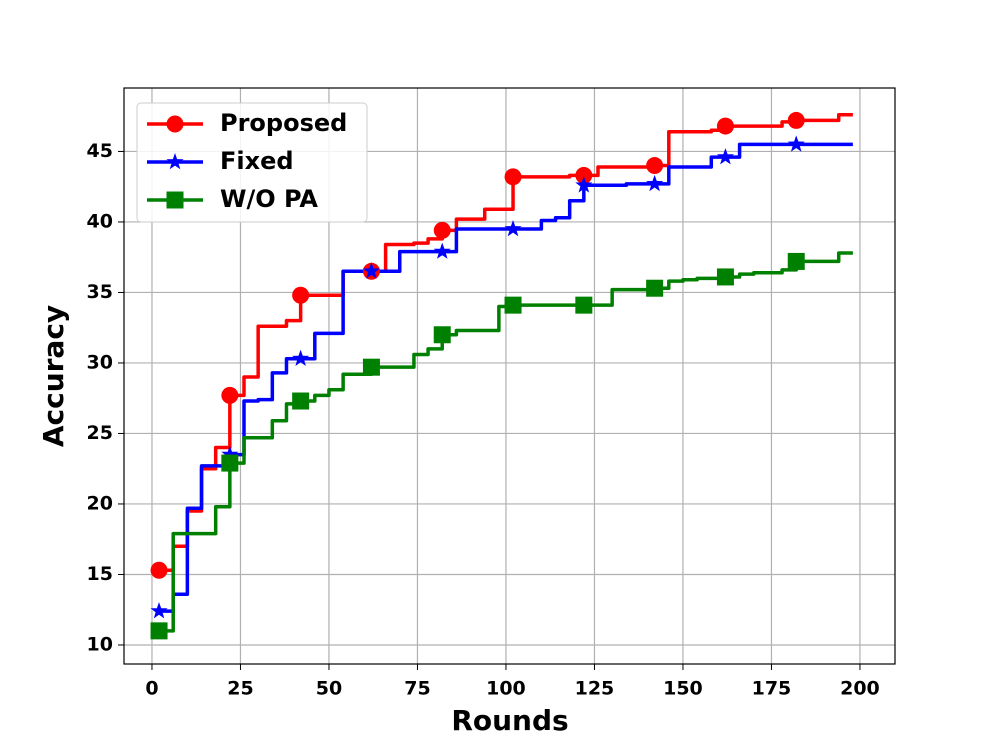  What do you see at coordinates (683, 689) in the screenshot?
I see `x-tick-label: 150` at bounding box center [683, 689].